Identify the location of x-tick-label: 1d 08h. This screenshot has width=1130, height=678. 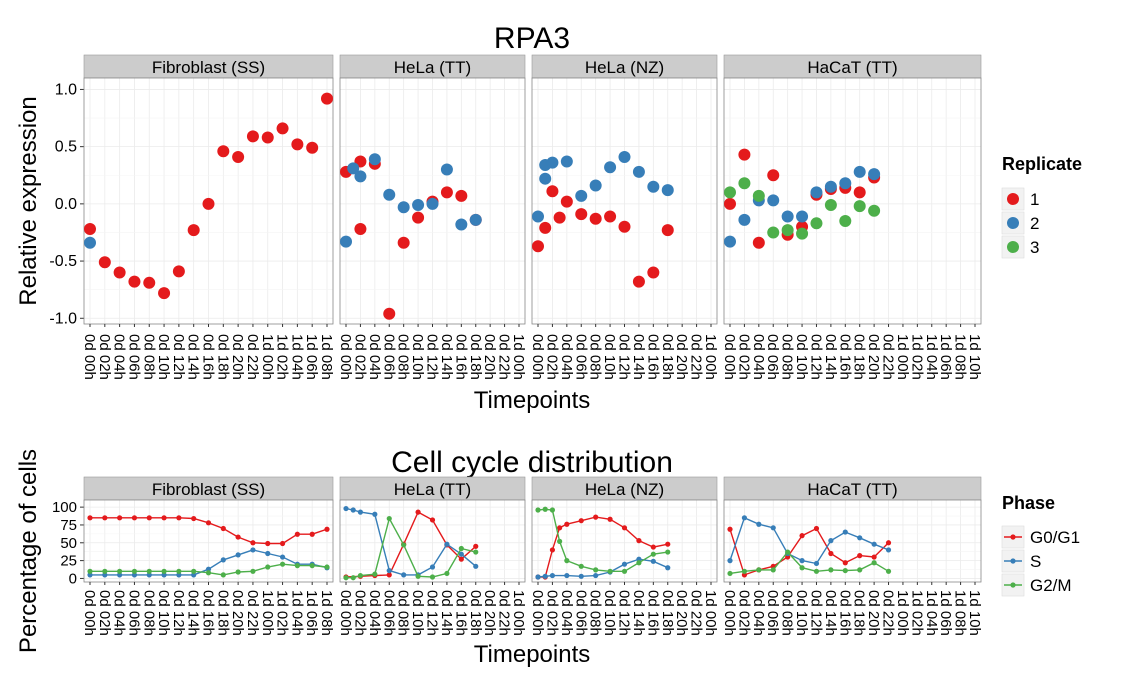
(960, 613).